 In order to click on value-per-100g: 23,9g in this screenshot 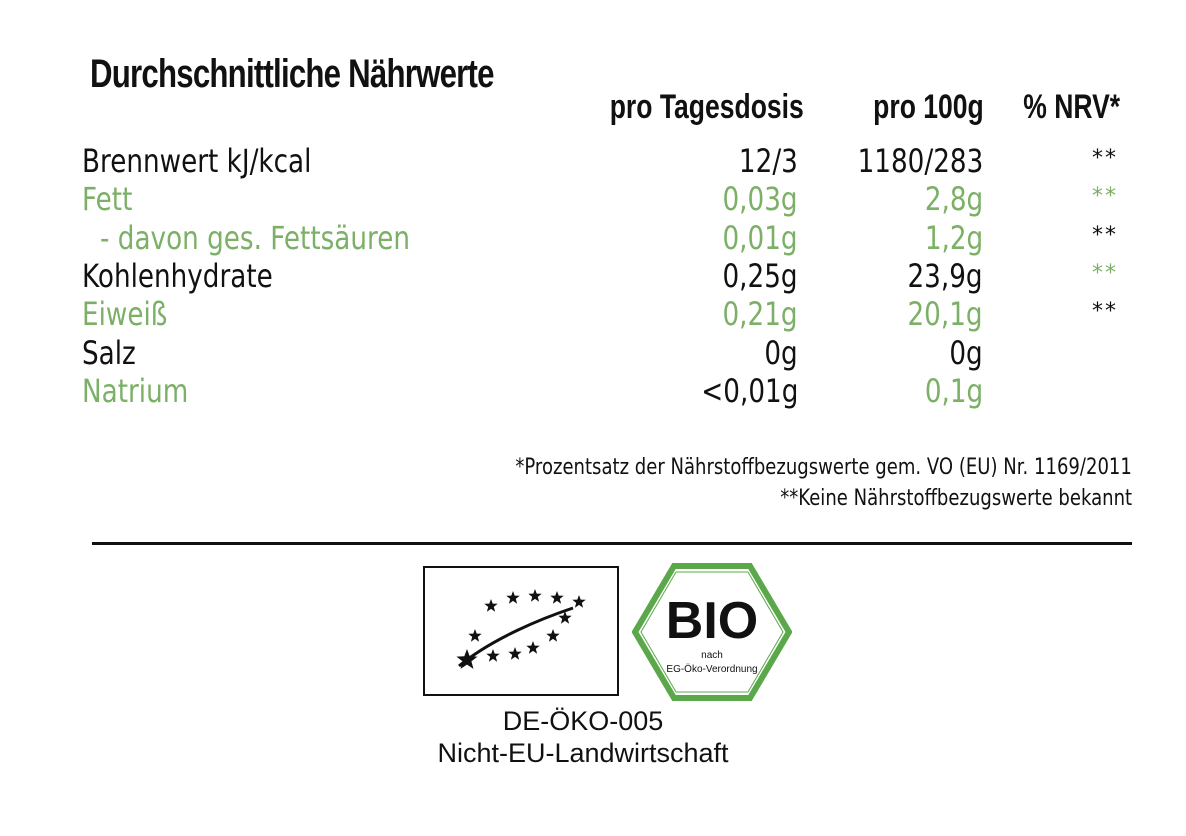, I will do `click(945, 275)`.